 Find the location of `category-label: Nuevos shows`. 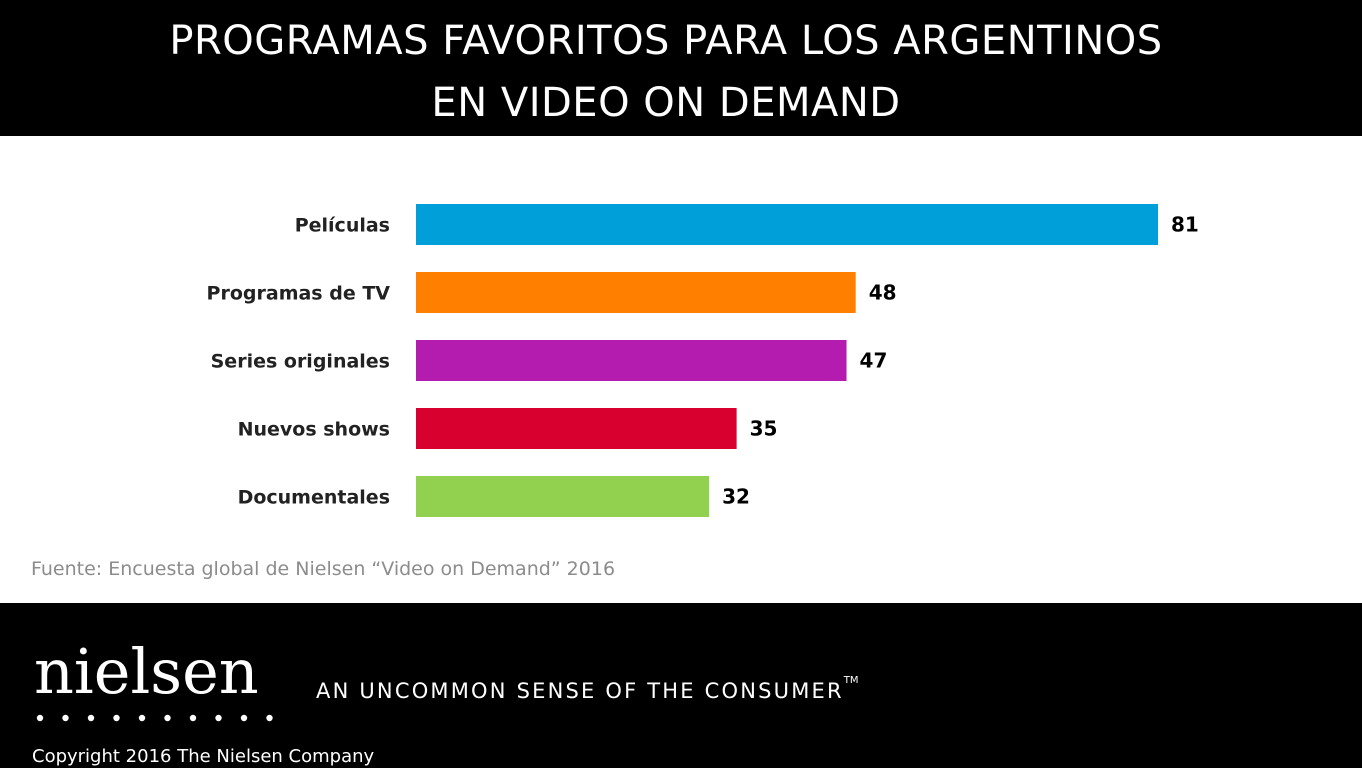

category-label: Nuevos shows is located at coordinates (314, 430).